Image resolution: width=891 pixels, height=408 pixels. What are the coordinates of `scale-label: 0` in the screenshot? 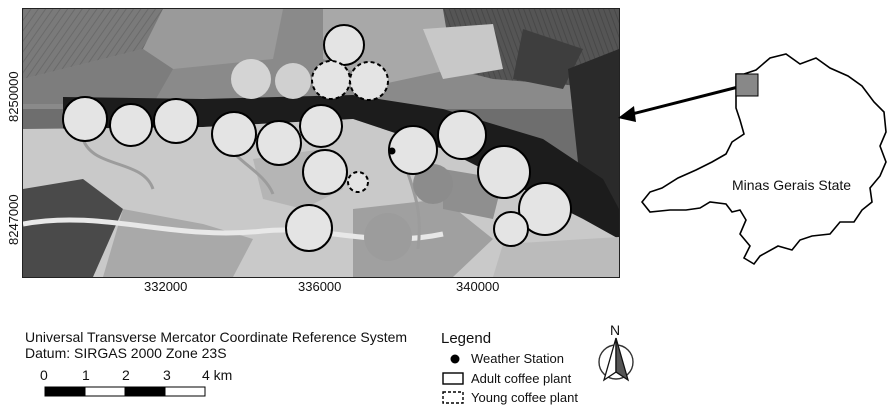 It's located at (44, 375).